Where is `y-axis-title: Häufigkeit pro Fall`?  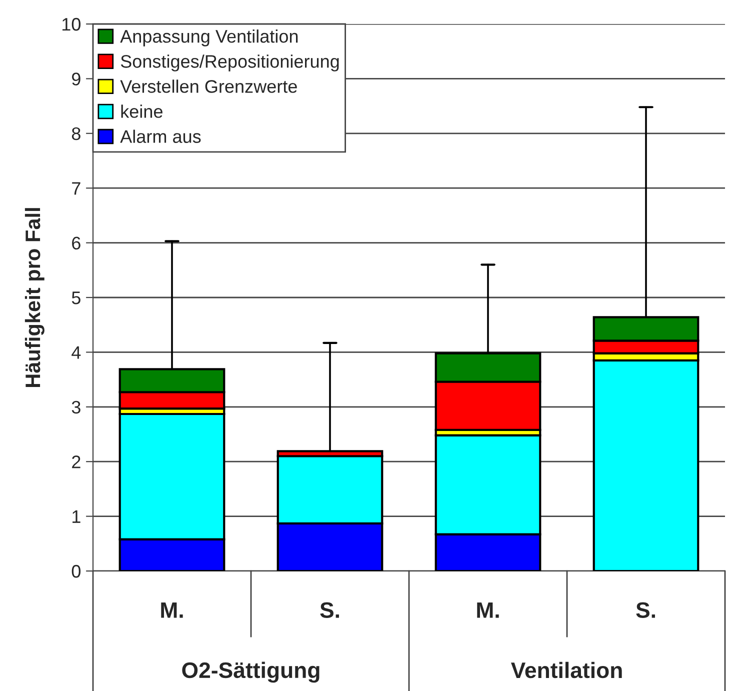
y-axis-title: Häufigkeit pro Fall is located at coordinates (34, 297).